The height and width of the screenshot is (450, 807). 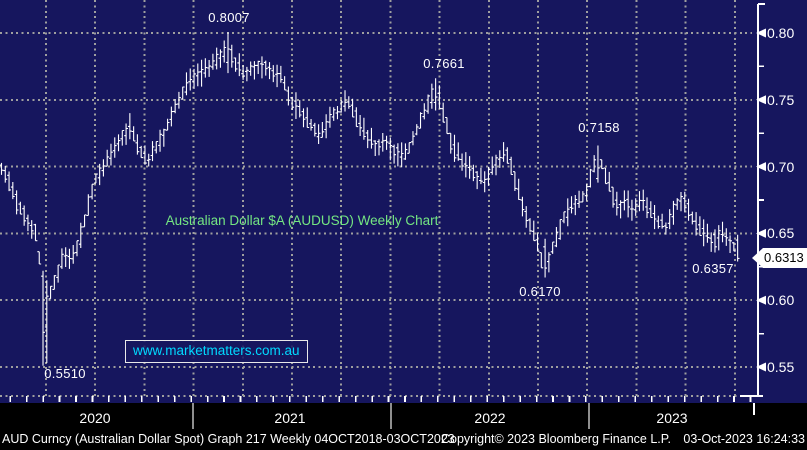 I want to click on watermark-link-box: www.marketmatters.com.au, so click(x=216, y=351).